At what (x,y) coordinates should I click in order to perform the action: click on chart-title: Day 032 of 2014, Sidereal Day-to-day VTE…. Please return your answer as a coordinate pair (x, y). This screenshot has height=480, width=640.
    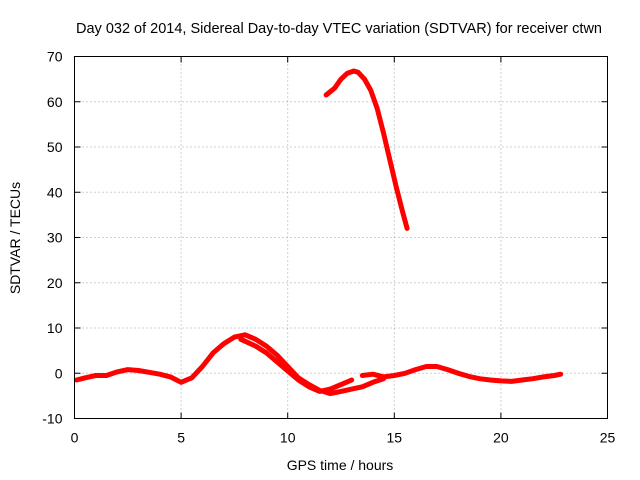
    Looking at the image, I should click on (339, 29).